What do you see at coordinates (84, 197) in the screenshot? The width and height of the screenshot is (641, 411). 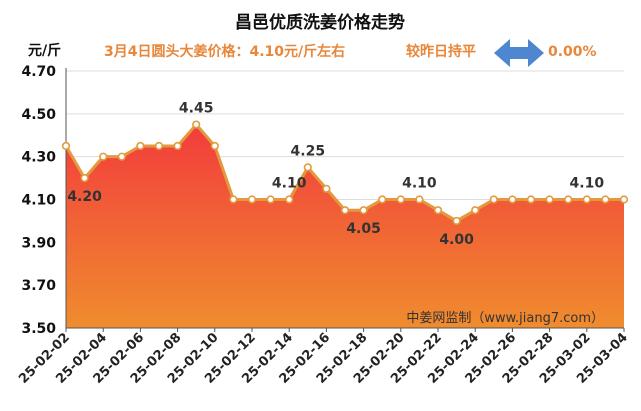 I see `data-label: 4.20` at bounding box center [84, 197].